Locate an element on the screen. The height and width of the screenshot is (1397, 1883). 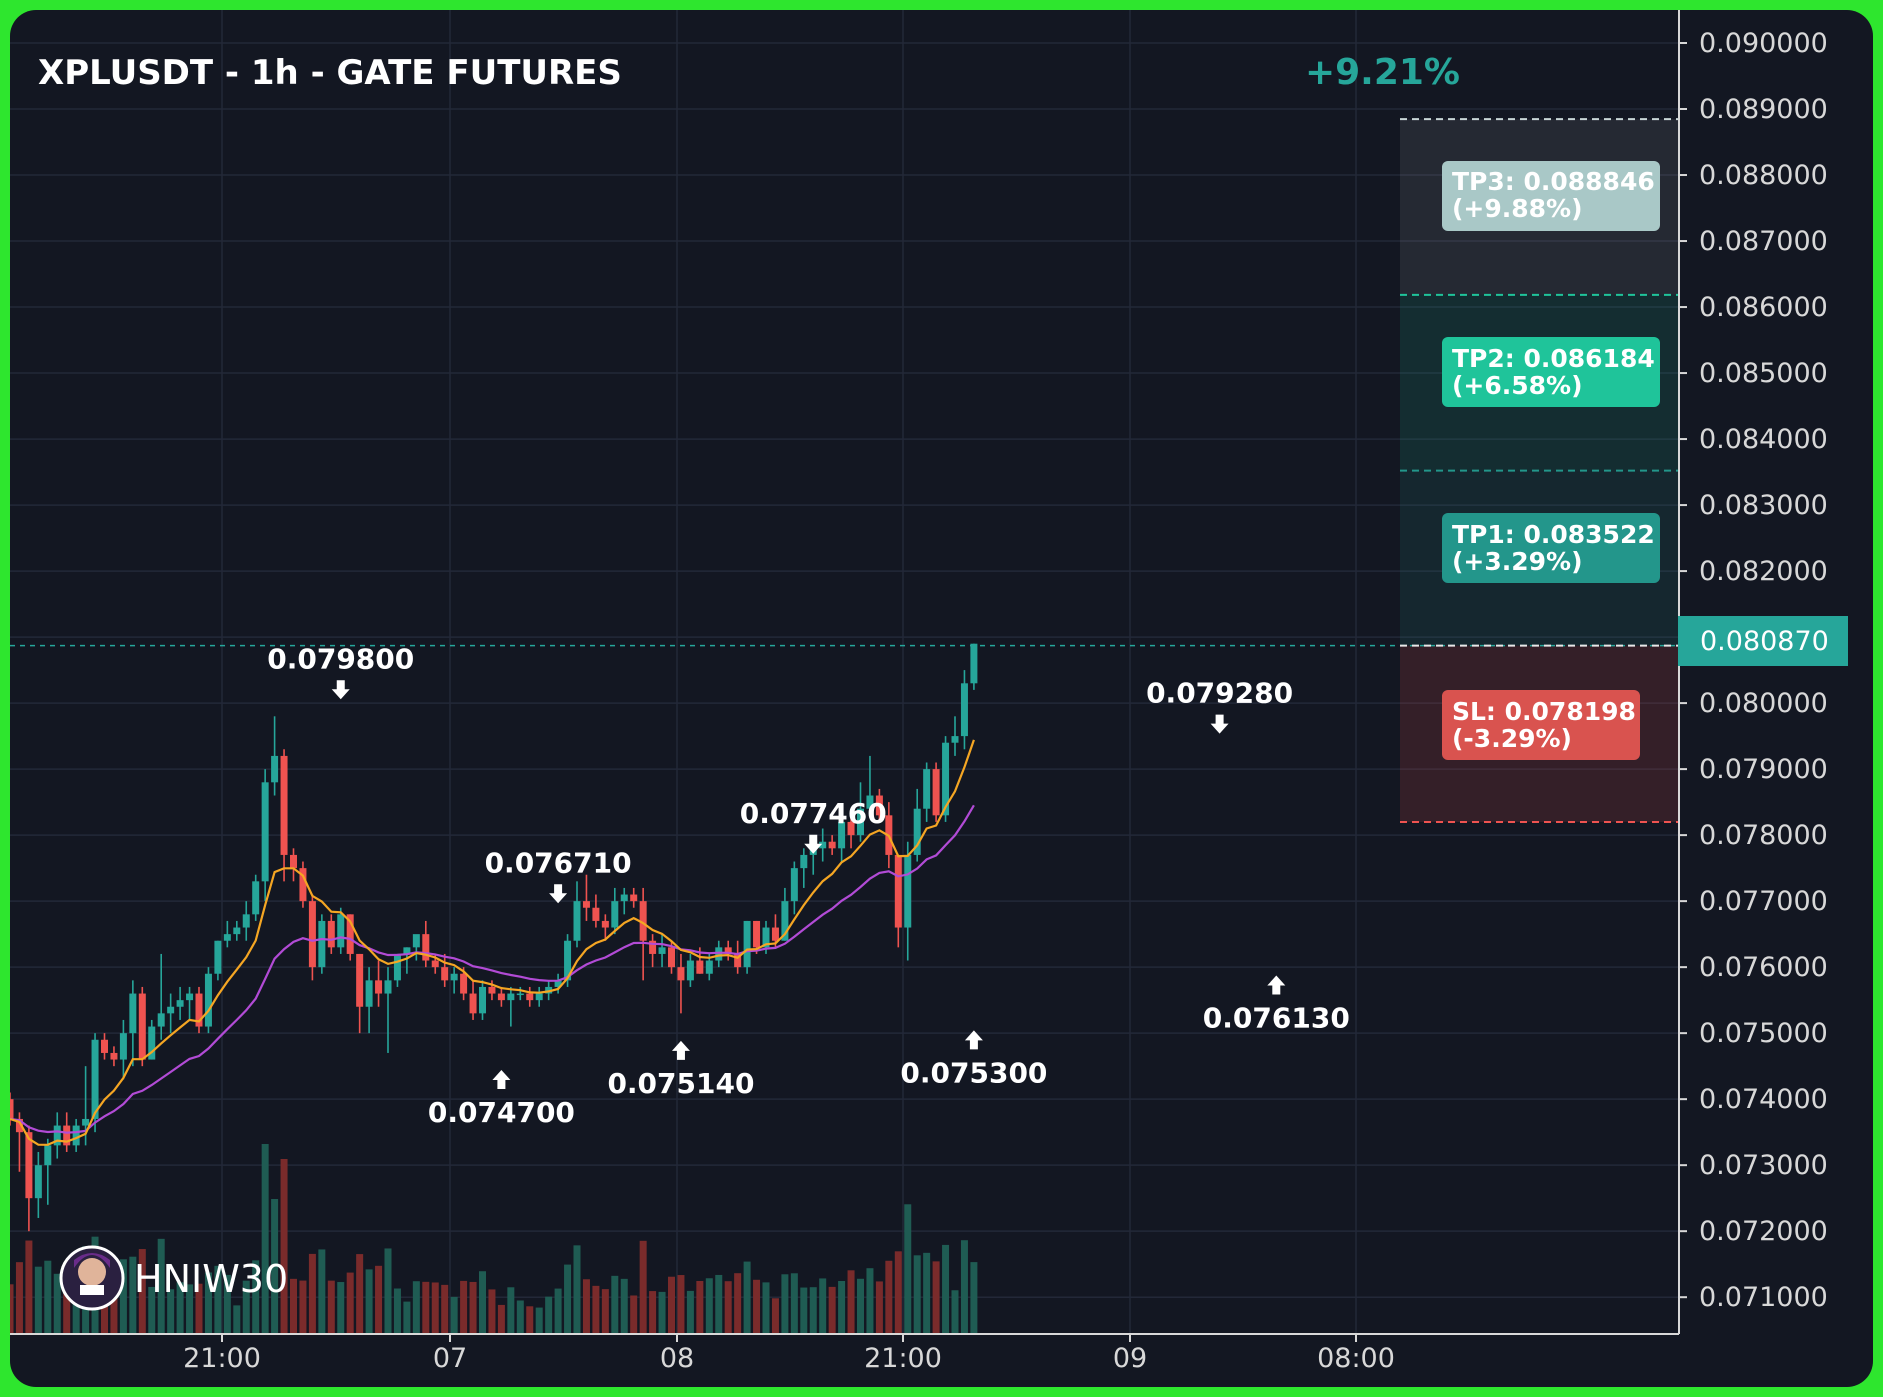
time-tick-label: 09 is located at coordinates (1130, 1358).